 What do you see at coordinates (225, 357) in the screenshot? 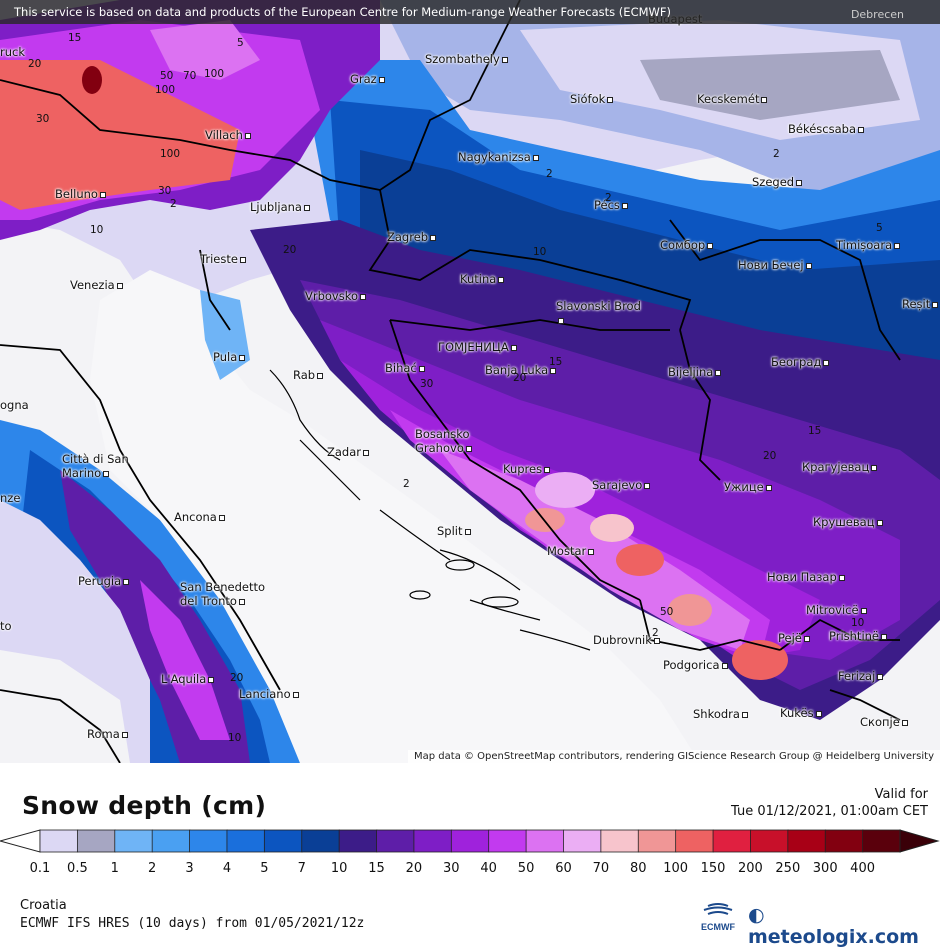
I see `city-name: Pula` at bounding box center [225, 357].